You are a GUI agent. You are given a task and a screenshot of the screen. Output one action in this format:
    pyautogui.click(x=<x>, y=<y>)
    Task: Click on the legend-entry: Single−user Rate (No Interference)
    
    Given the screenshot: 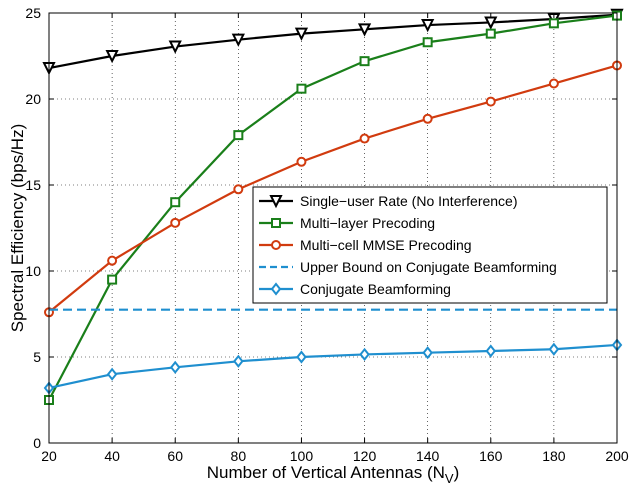 What is the action you would take?
    pyautogui.click(x=388, y=201)
    